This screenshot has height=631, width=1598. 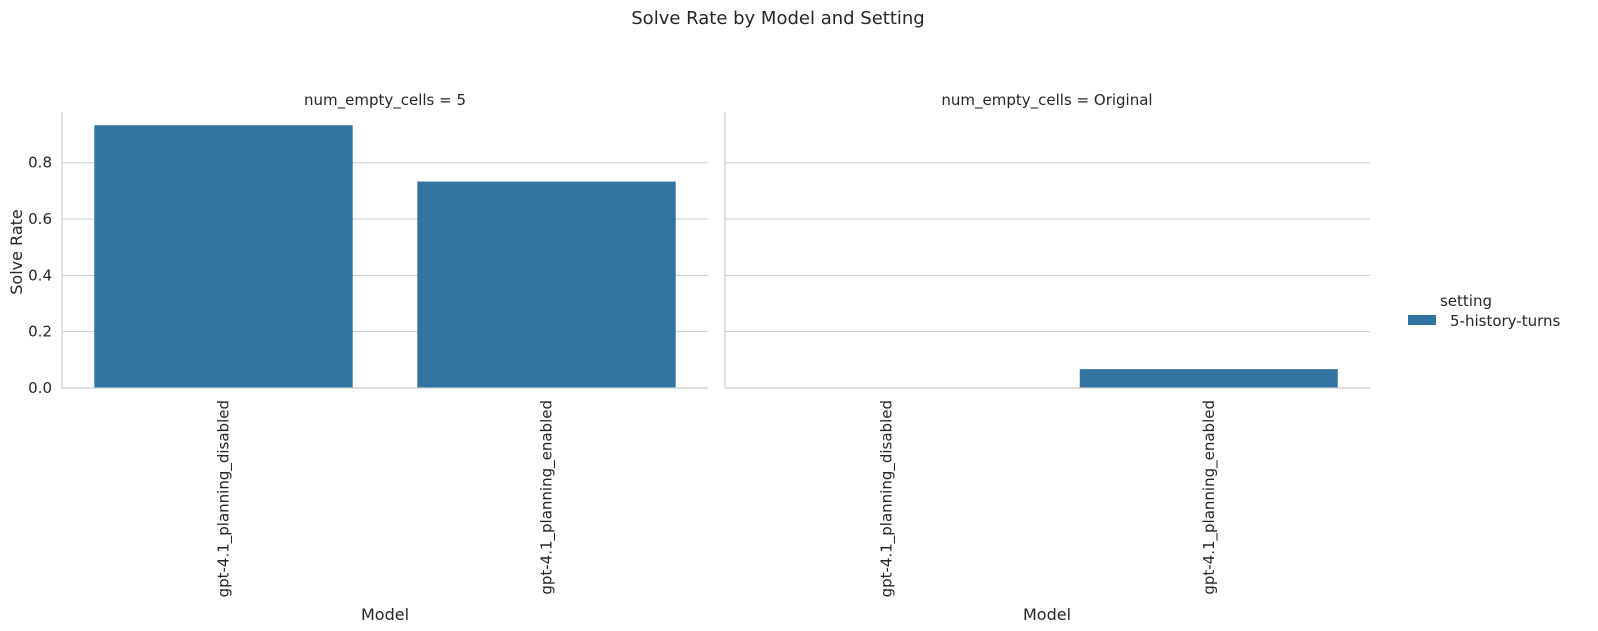 I want to click on panel-2-title: num_empty_cells = Original, so click(x=1046, y=100).